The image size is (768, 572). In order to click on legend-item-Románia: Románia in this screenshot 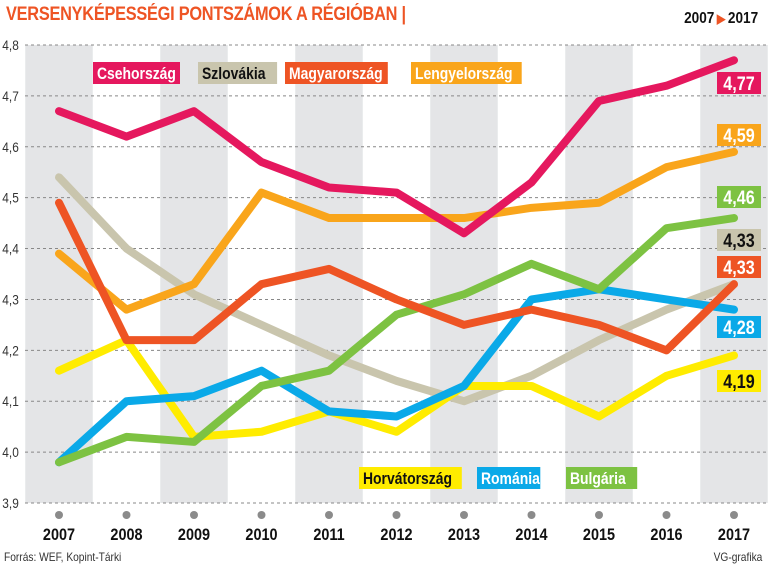, I will do `click(509, 478)`.